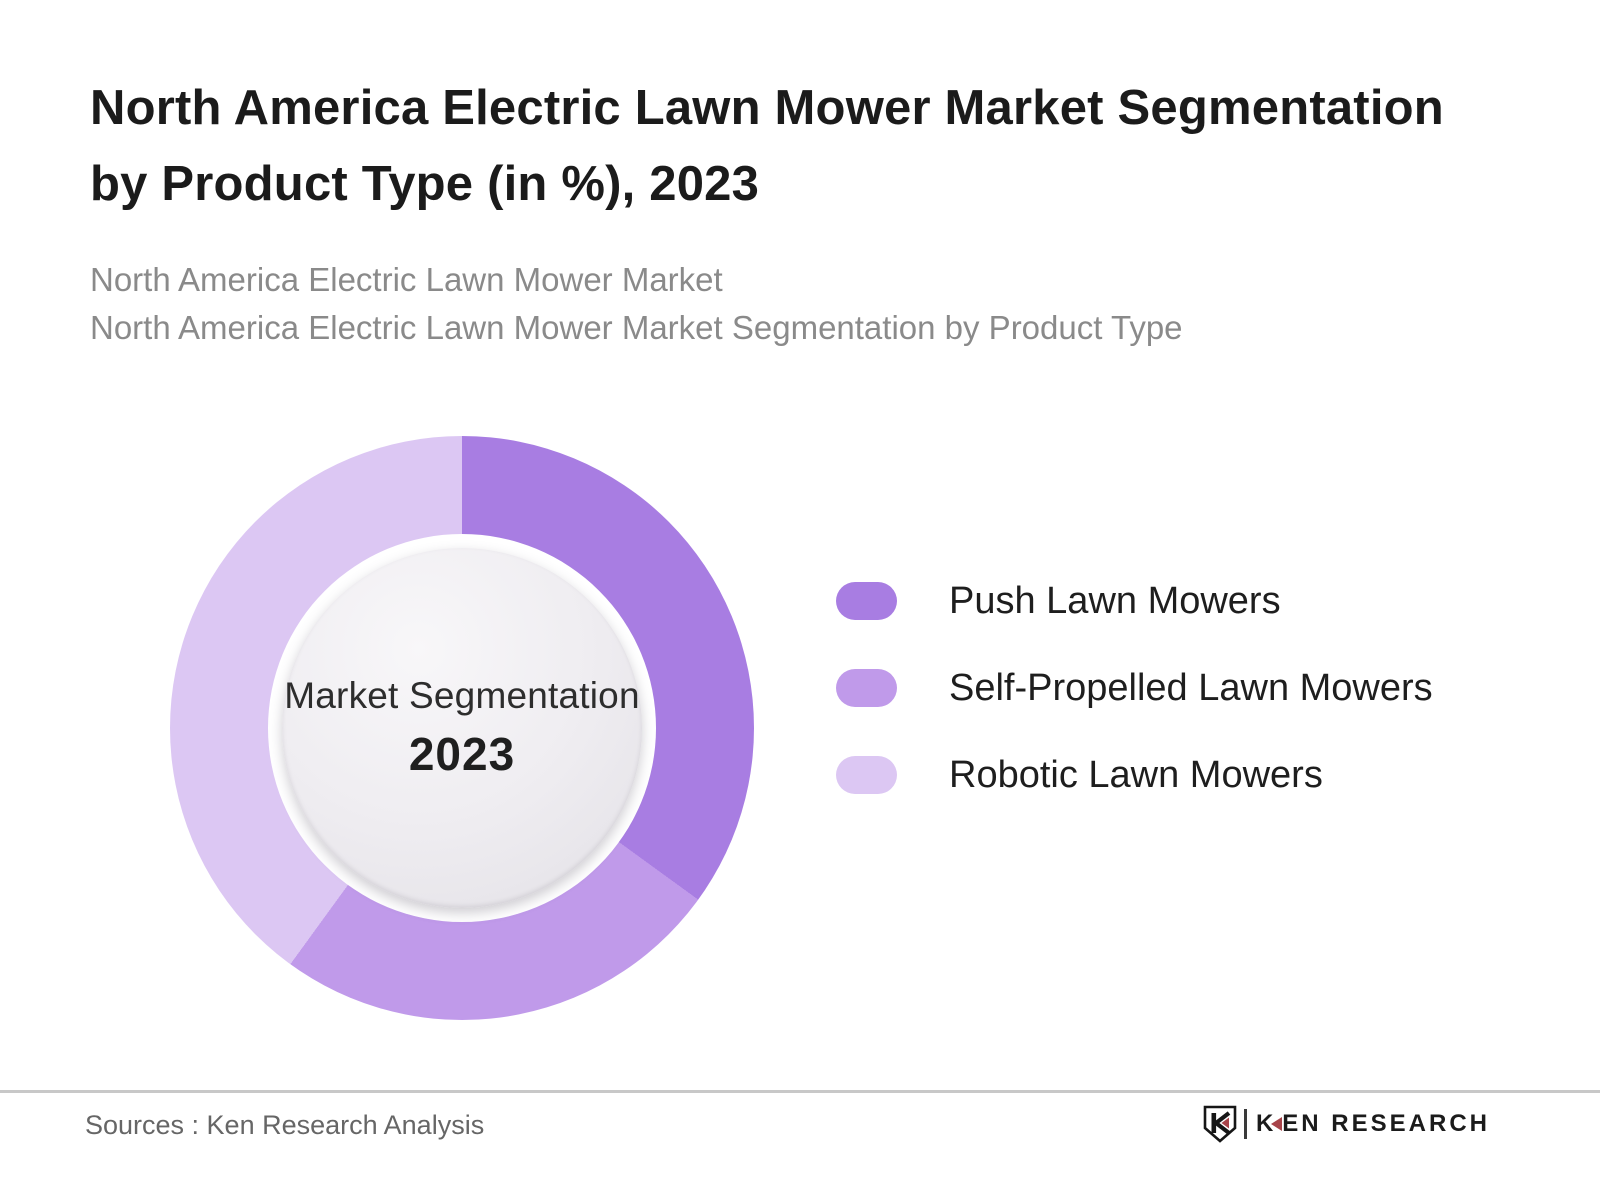  I want to click on donut-center-year: 2023, so click(462, 754).